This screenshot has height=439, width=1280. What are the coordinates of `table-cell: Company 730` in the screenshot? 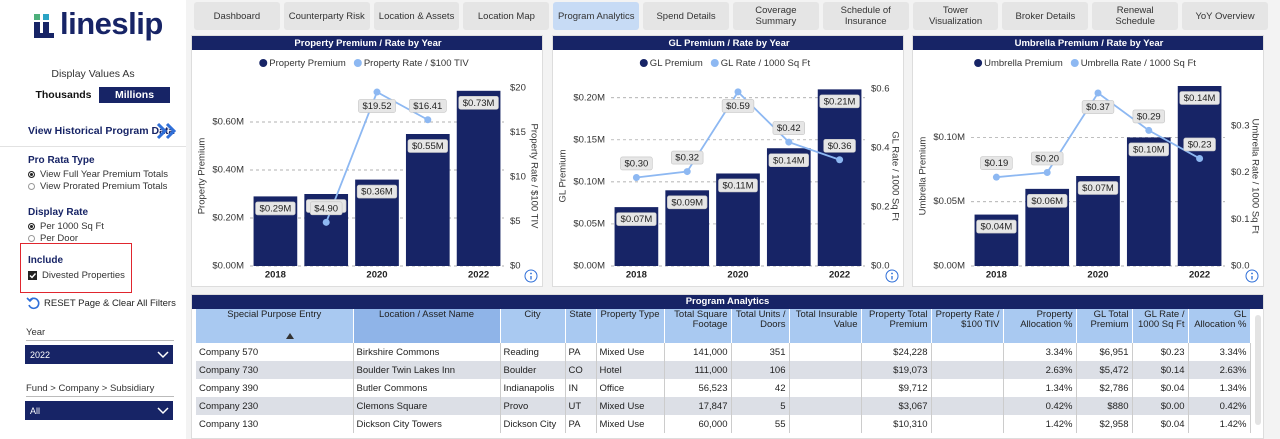 It's located at (275, 370).